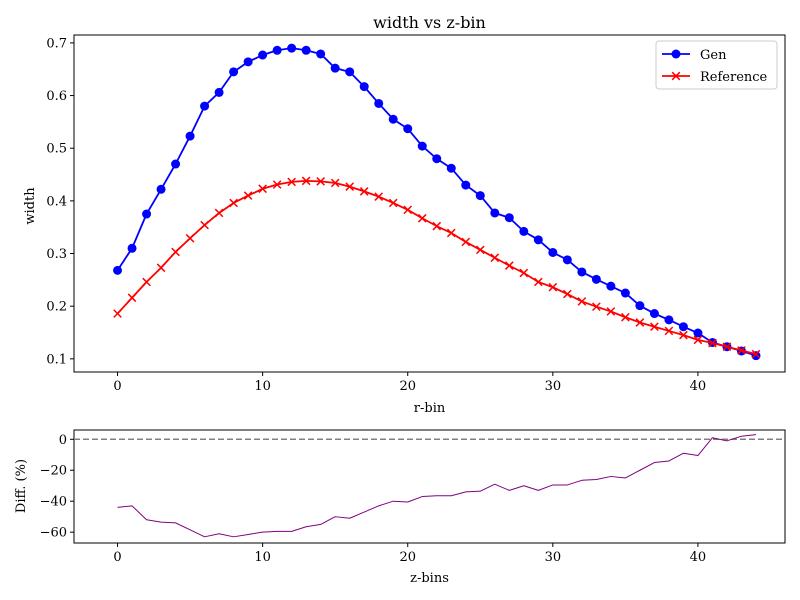  I want to click on legend-box, so click(716, 65).